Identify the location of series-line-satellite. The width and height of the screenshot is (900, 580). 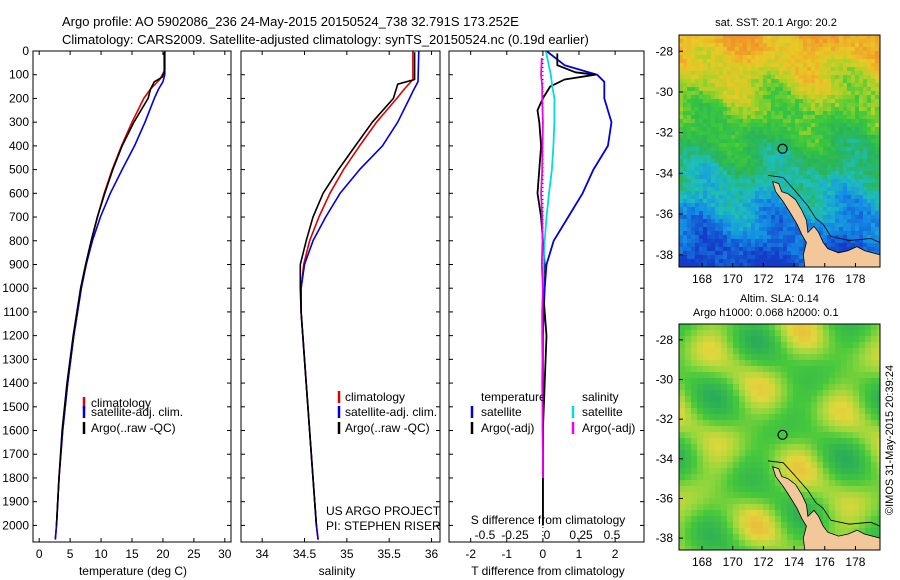
(577, 288).